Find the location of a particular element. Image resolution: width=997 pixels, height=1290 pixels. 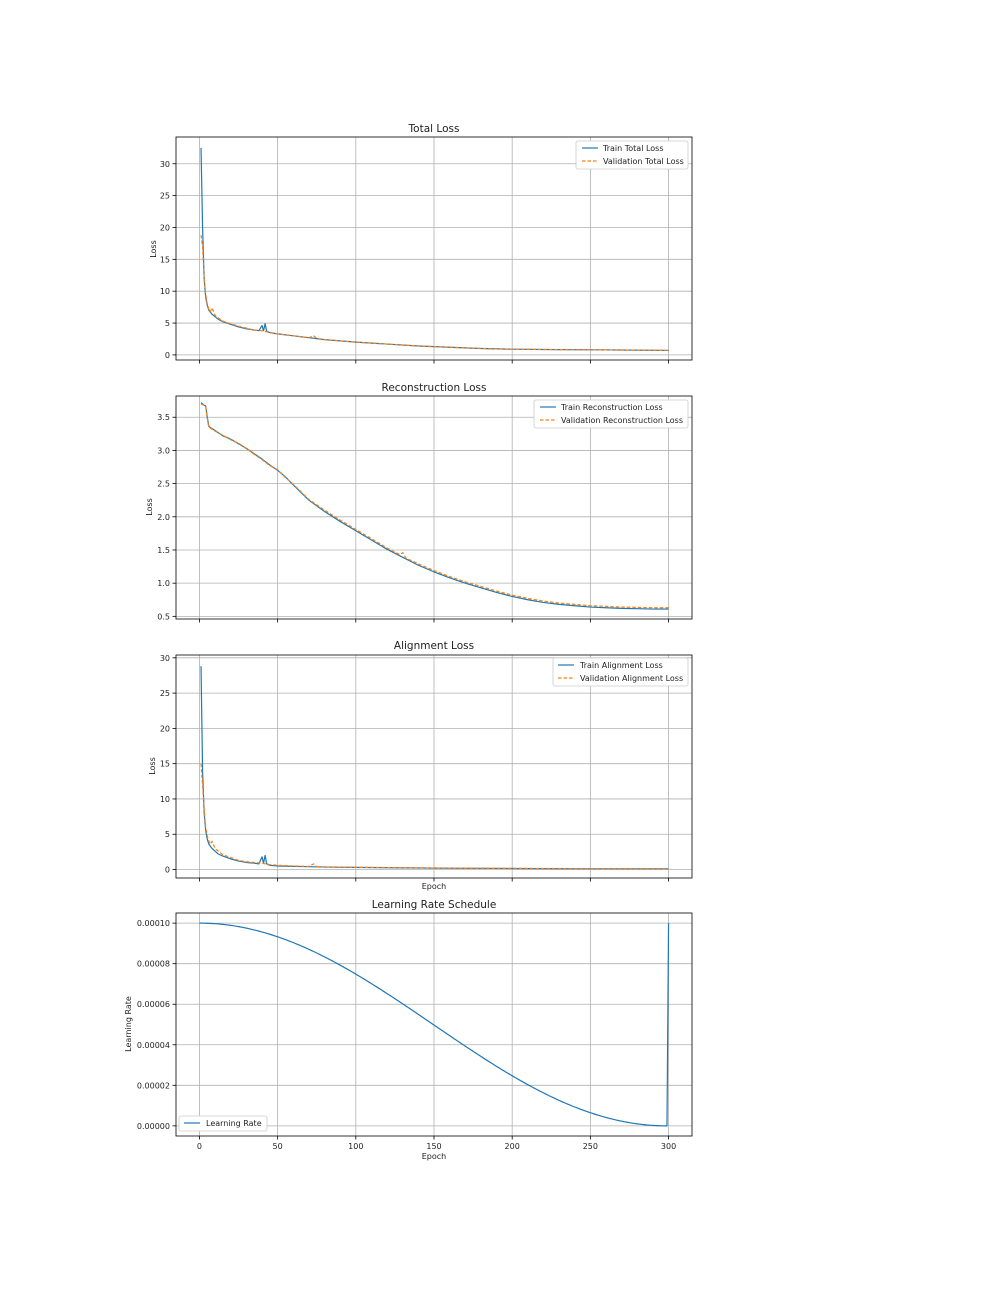

alignment-loss-ytick-label: 25 is located at coordinates (165, 693).